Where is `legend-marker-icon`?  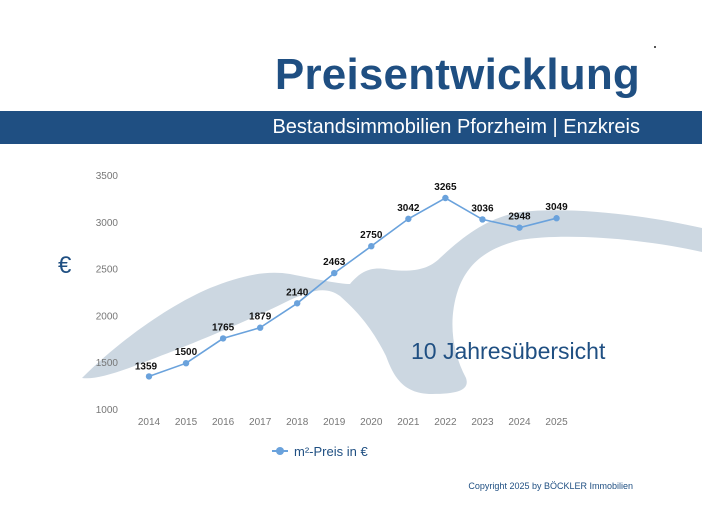
legend-marker-icon is located at coordinates (280, 451).